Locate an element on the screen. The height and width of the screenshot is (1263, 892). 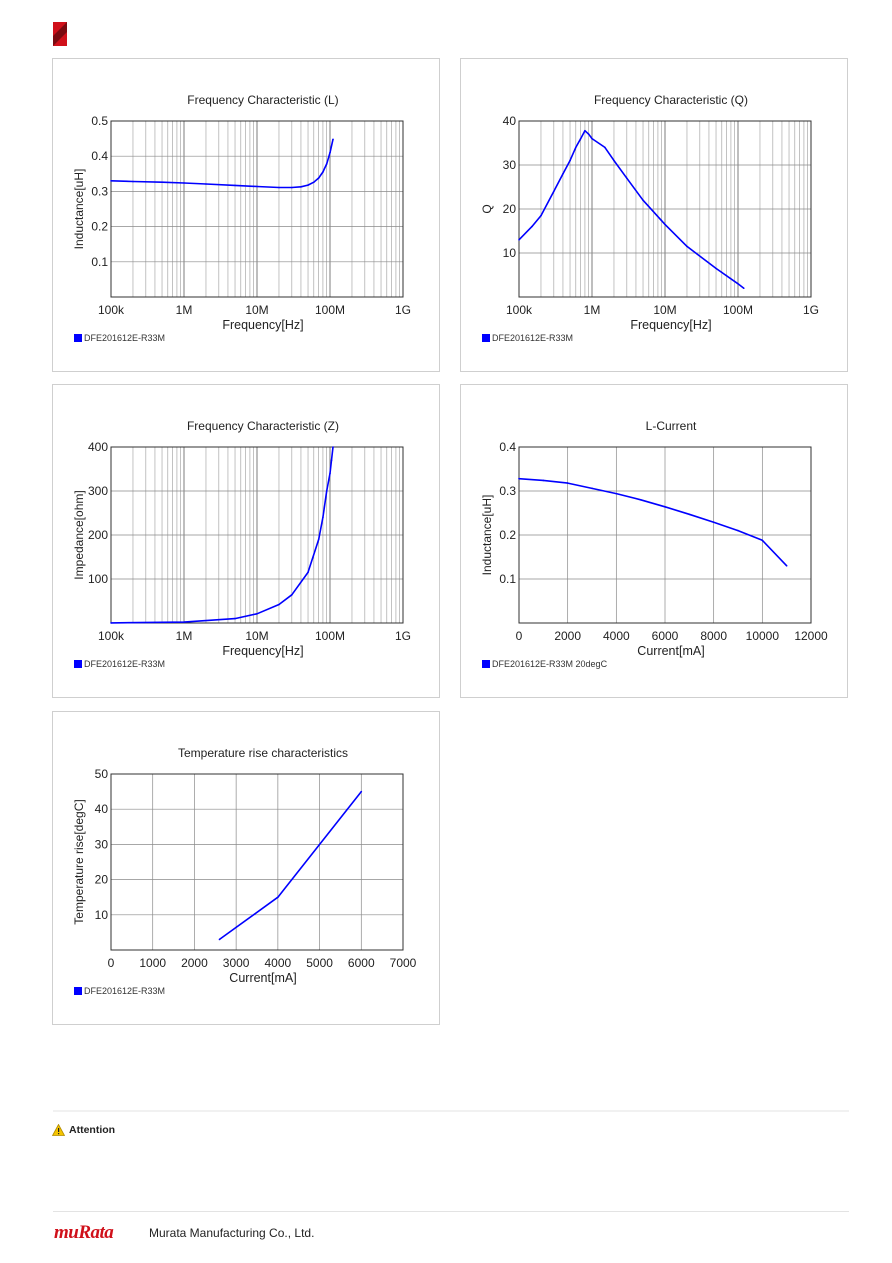
y-axis-label: Q is located at coordinates (487, 208).